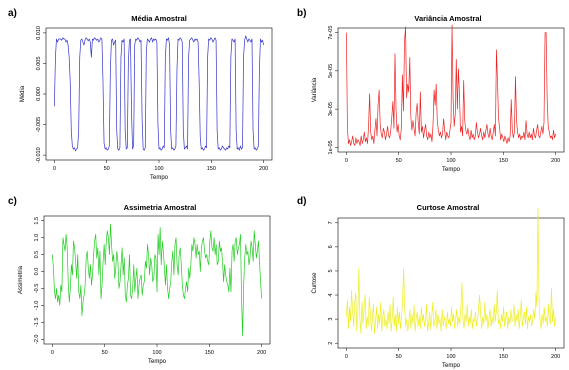 The height and width of the screenshot is (370, 569). I want to click on assimetria-series-line, so click(157, 280).